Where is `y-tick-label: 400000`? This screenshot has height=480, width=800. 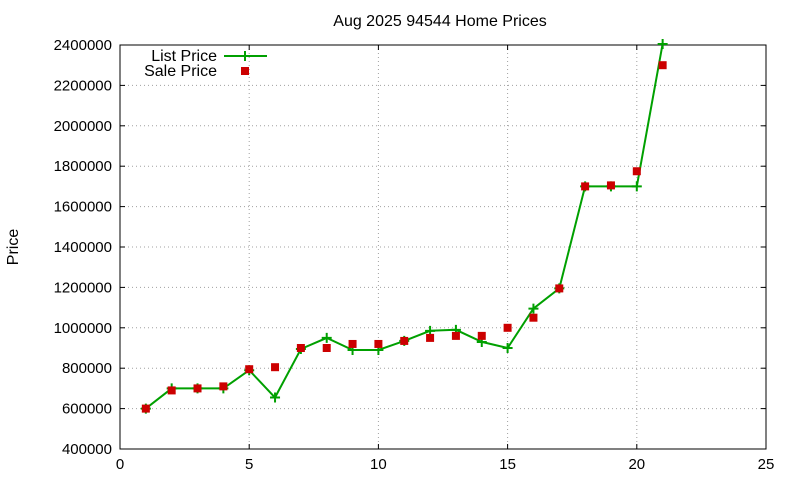 y-tick-label: 400000 is located at coordinates (87, 449).